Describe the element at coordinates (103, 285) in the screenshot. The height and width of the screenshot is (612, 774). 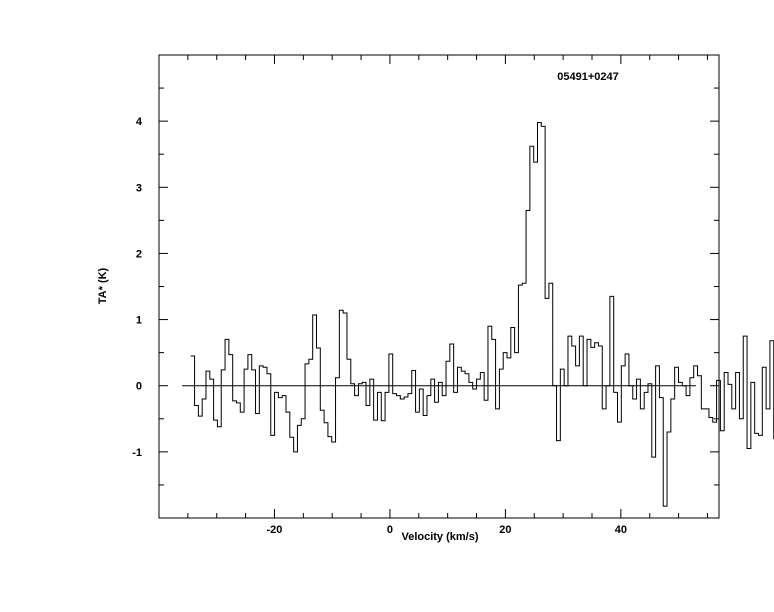
I see `y-axis-label: TA* (K)` at that location.